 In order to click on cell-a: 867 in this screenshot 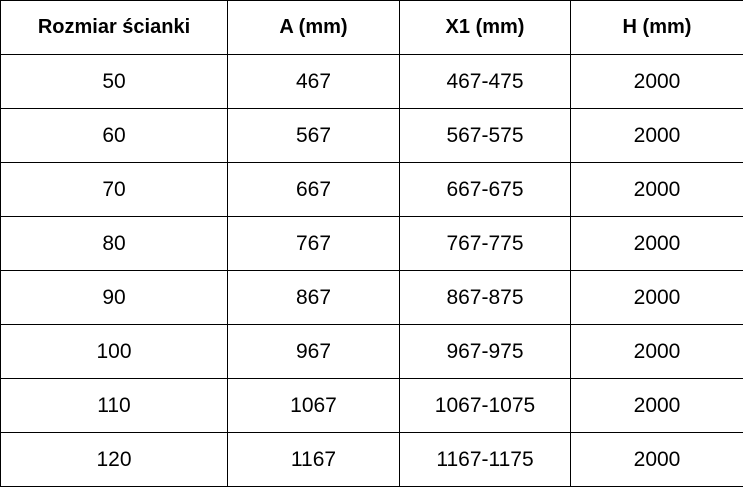, I will do `click(313, 297)`.